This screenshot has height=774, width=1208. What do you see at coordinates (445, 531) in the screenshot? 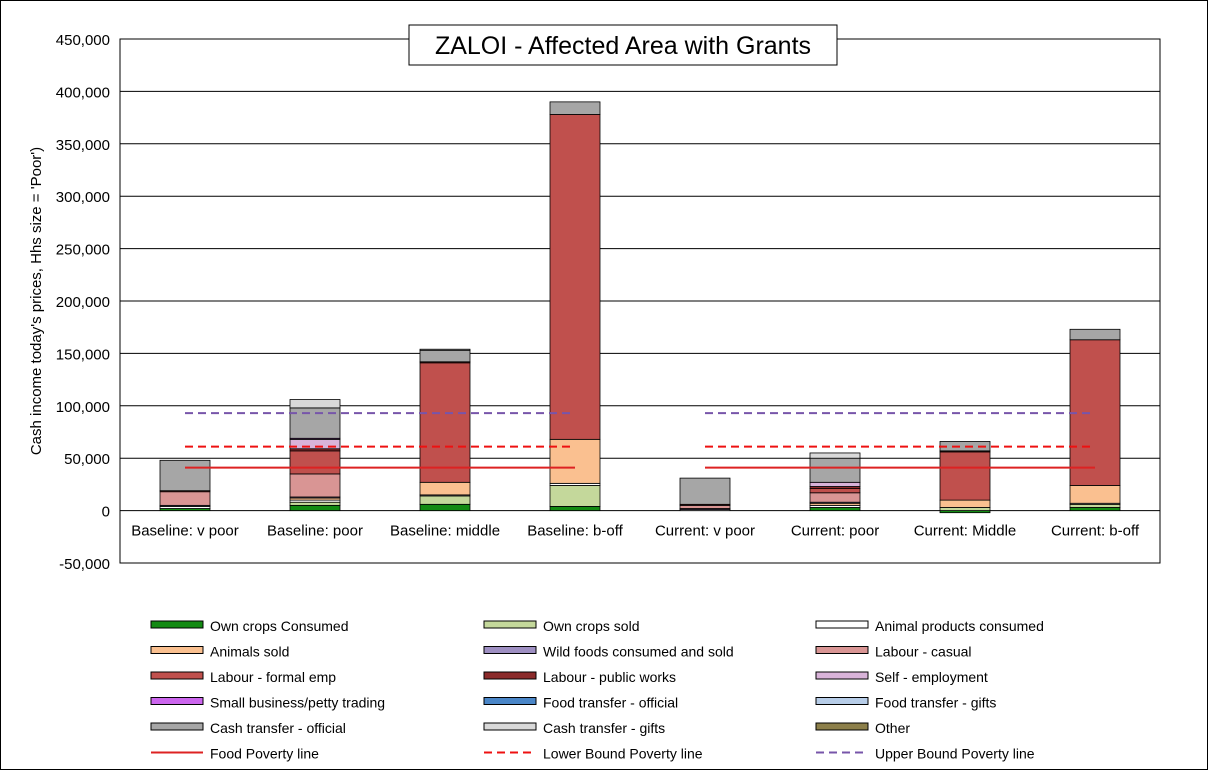
I see `x-tick-label: Baseline: middle` at bounding box center [445, 531].